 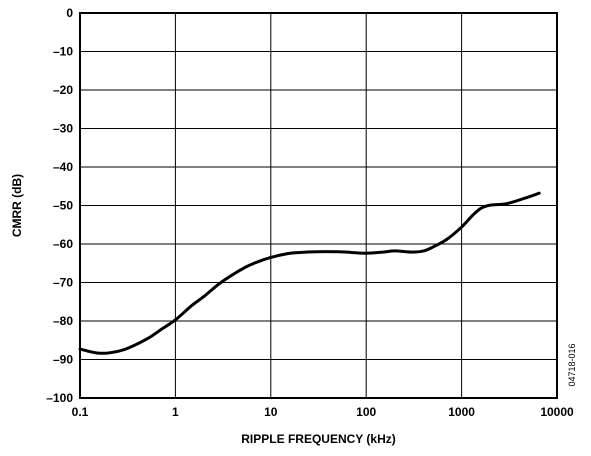 I want to click on y-tick-label: 0, so click(x=69, y=13).